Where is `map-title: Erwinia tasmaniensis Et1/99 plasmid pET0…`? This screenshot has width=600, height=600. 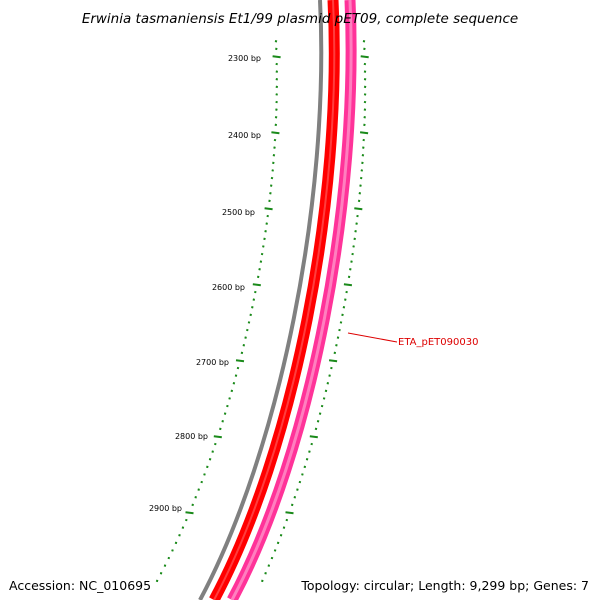
map-title: Erwinia tasmaniensis Et1/99 plasmid pET0… is located at coordinates (300, 19).